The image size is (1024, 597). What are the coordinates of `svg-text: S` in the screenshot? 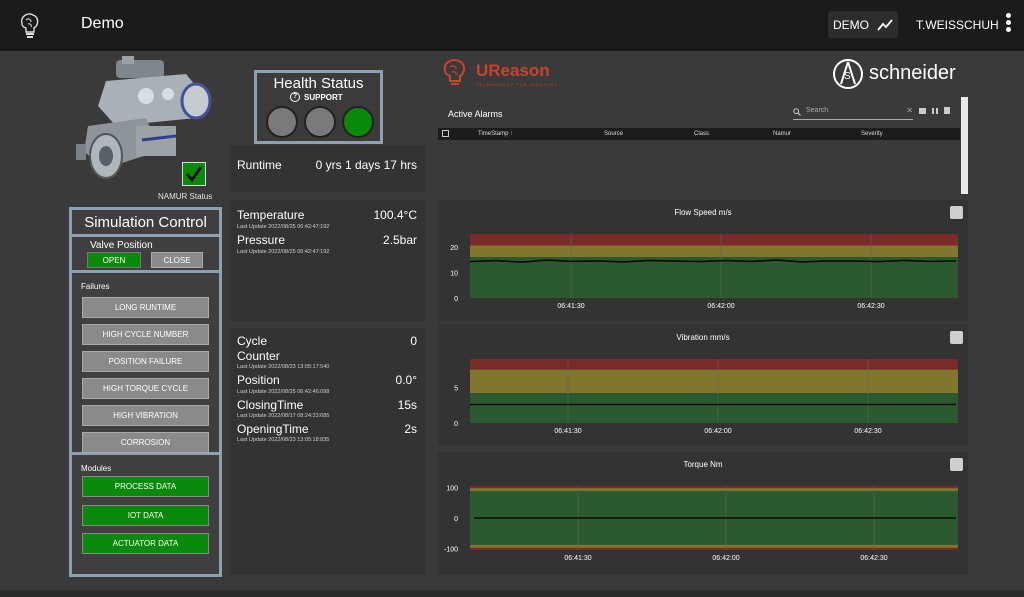 It's located at (847, 76).